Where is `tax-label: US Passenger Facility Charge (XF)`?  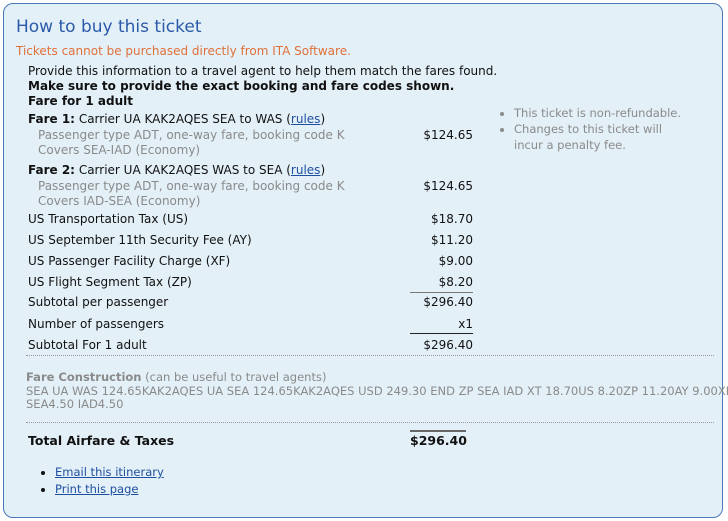 tax-label: US Passenger Facility Charge (XF) is located at coordinates (129, 261).